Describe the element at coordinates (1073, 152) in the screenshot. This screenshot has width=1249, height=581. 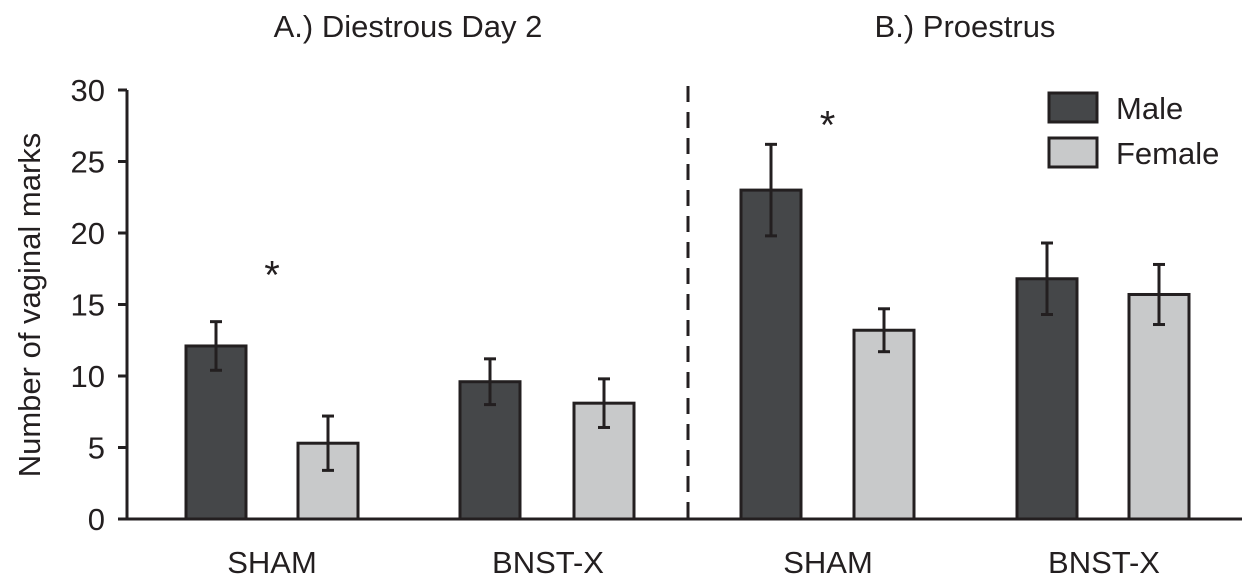
I see `legend-swatch-female` at that location.